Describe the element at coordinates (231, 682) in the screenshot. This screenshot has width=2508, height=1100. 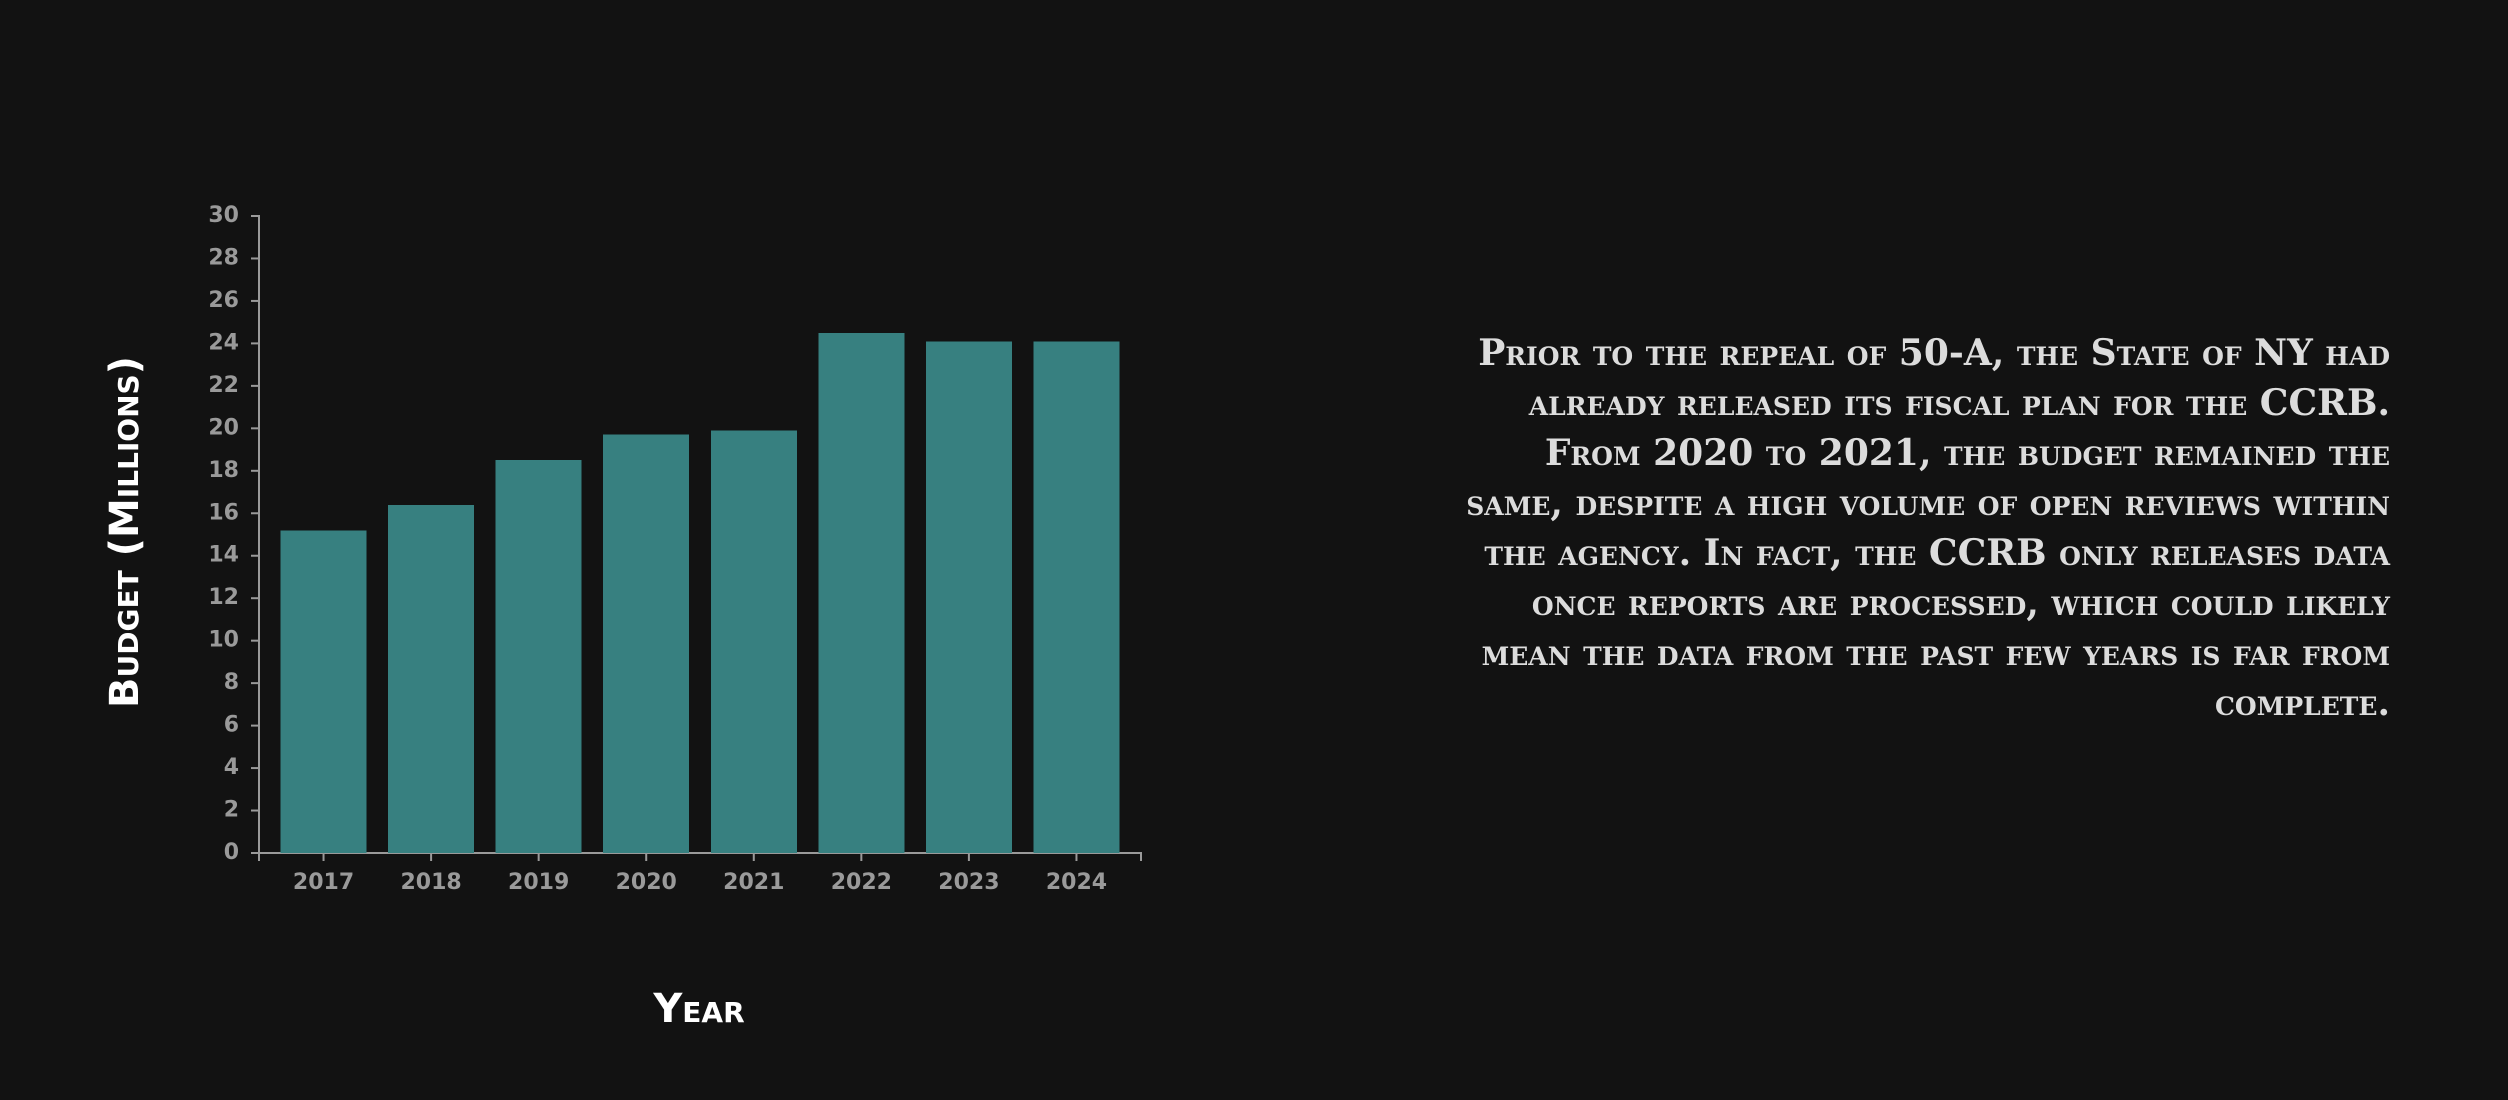
I see `y-tick-label: 8` at that location.